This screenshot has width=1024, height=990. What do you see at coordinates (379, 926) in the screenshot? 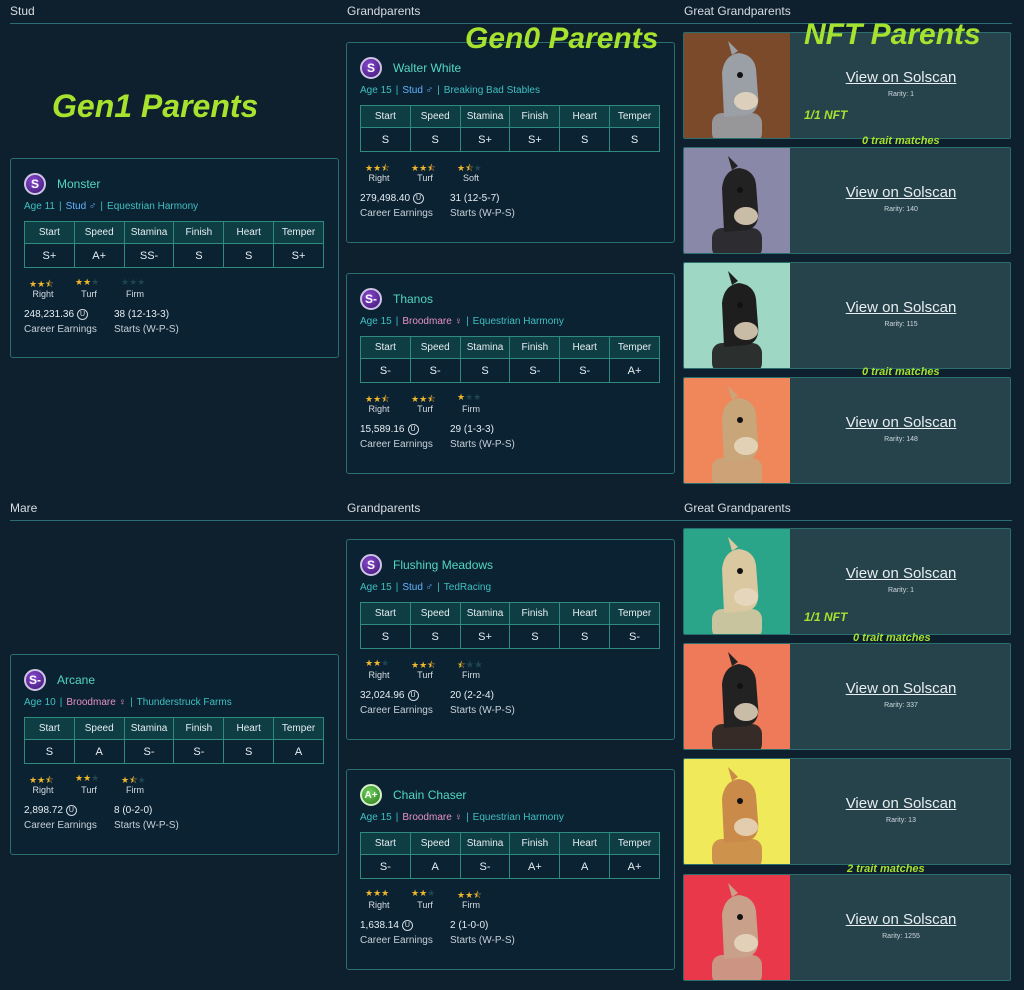
I see `career-earnings-value: 1,638.14` at bounding box center [379, 926].